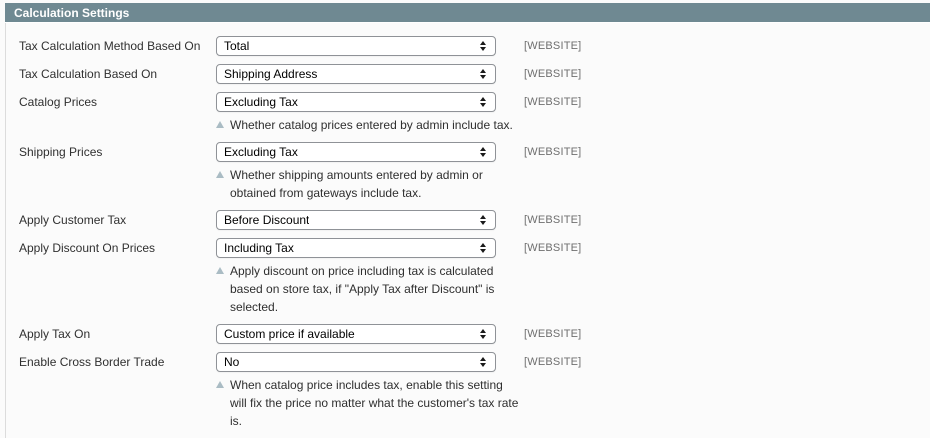 This screenshot has width=930, height=438. Describe the element at coordinates (88, 74) in the screenshot. I see `field-label: Tax Calculation Based On` at that location.